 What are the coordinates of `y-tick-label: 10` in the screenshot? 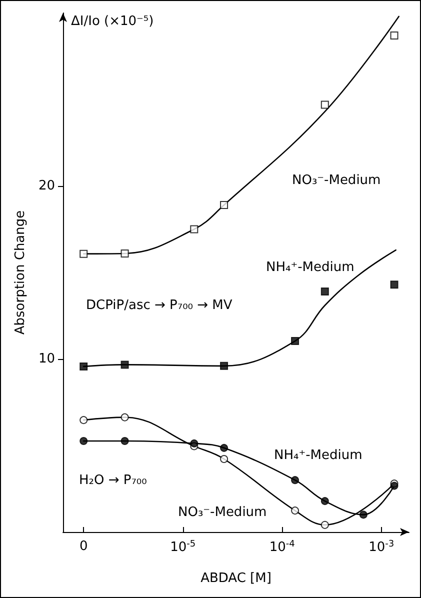 It's located at (46, 359).